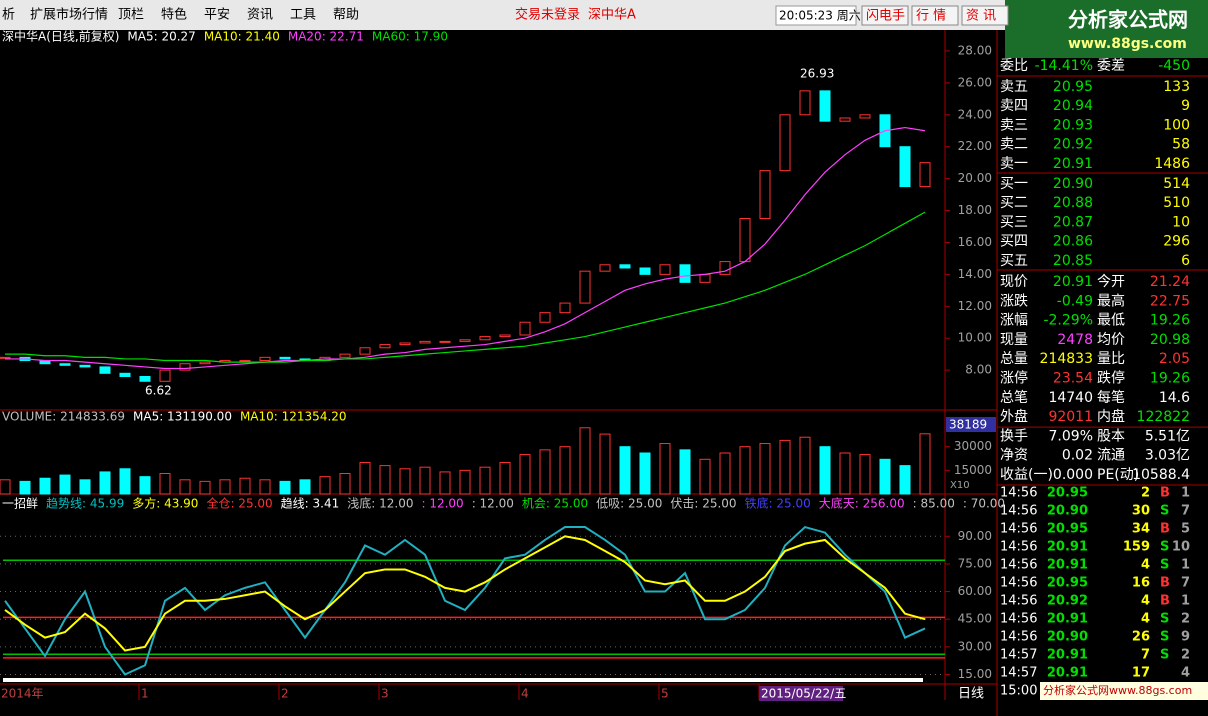  Describe the element at coordinates (1073, 203) in the screenshot. I see `quote-price: 20.88` at that location.